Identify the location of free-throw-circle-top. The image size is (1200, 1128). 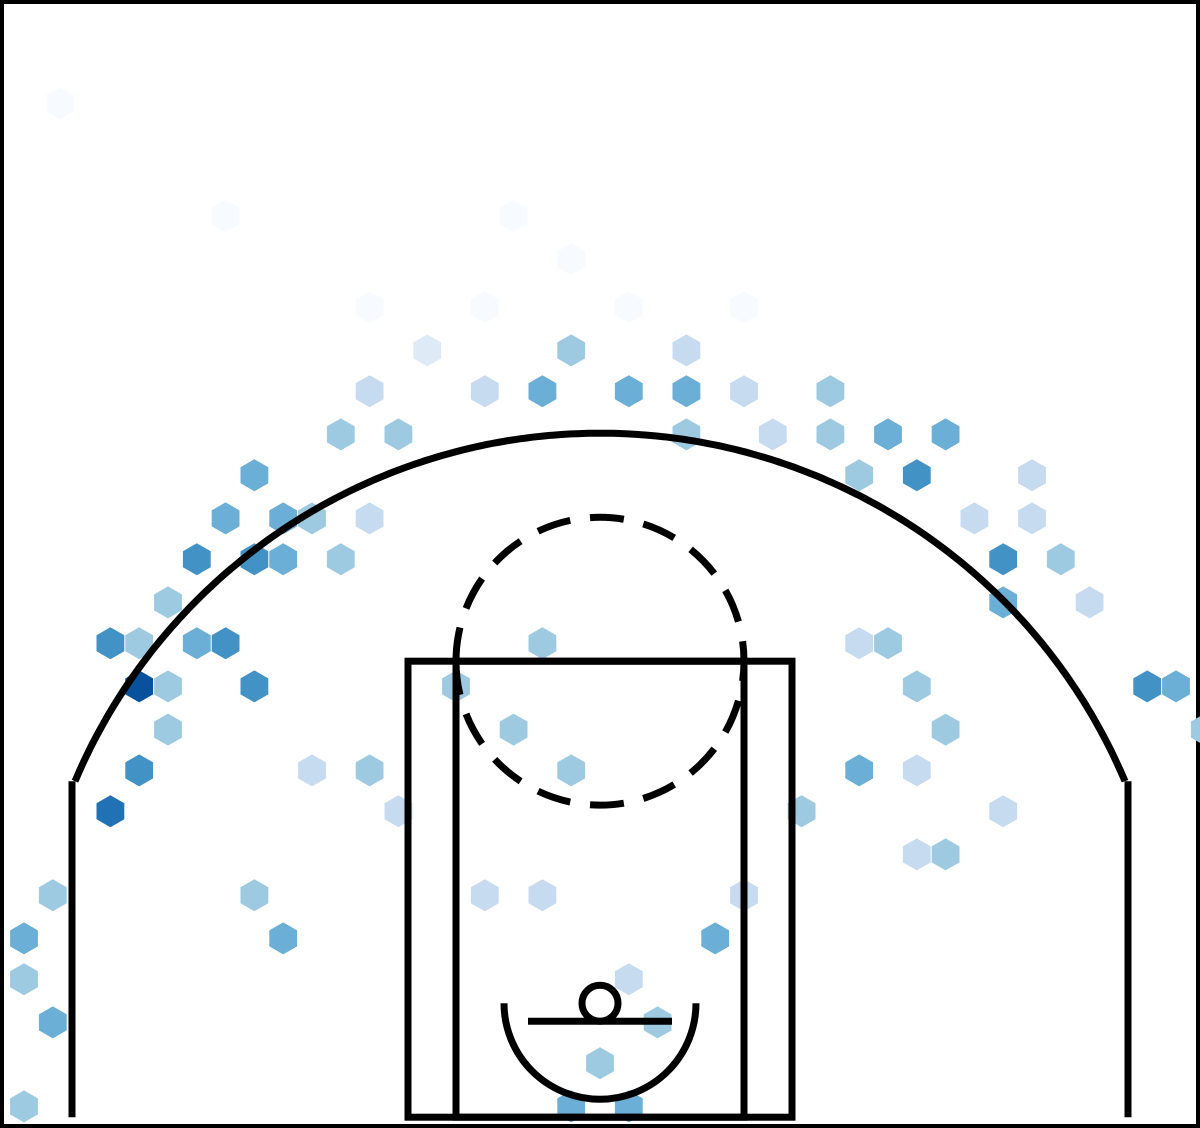
(600, 587).